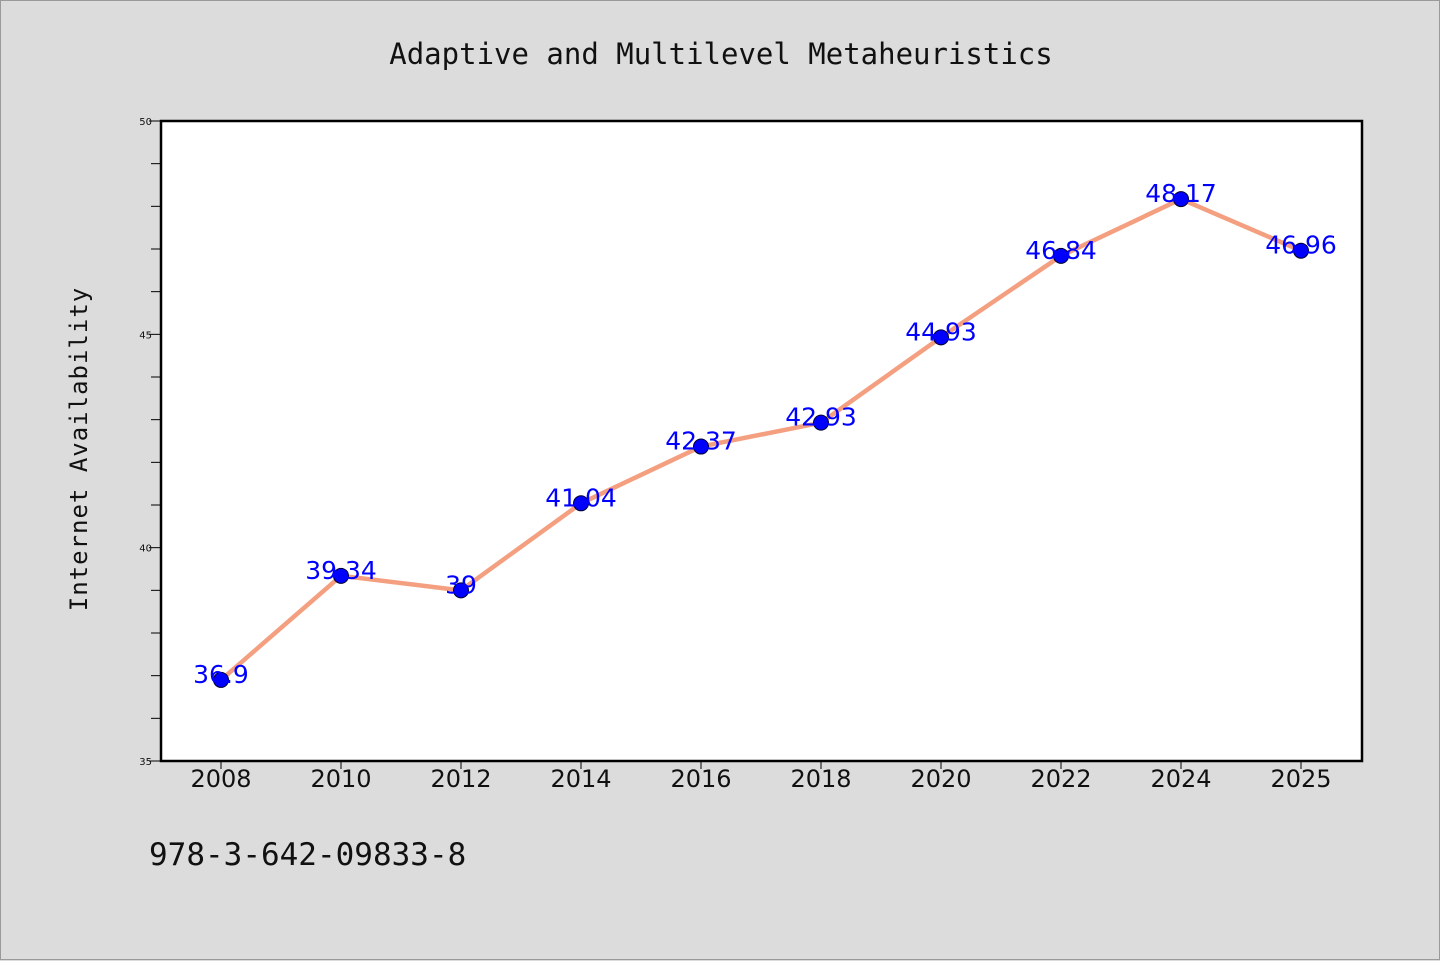  What do you see at coordinates (940, 779) in the screenshot?
I see `x-tick-label: 2020` at bounding box center [940, 779].